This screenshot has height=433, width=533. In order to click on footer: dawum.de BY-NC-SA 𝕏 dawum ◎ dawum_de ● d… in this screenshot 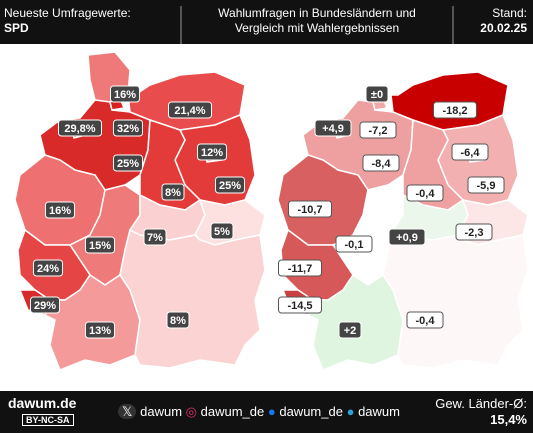, I will do `click(266, 412)`.